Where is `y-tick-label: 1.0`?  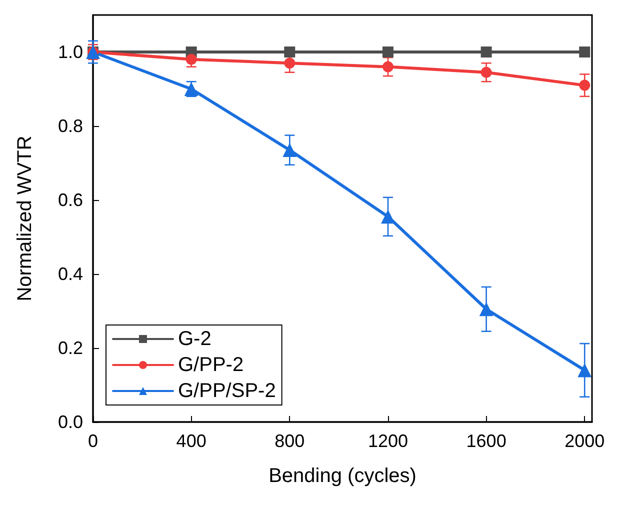 y-tick-label: 1.0 is located at coordinates (70, 52).